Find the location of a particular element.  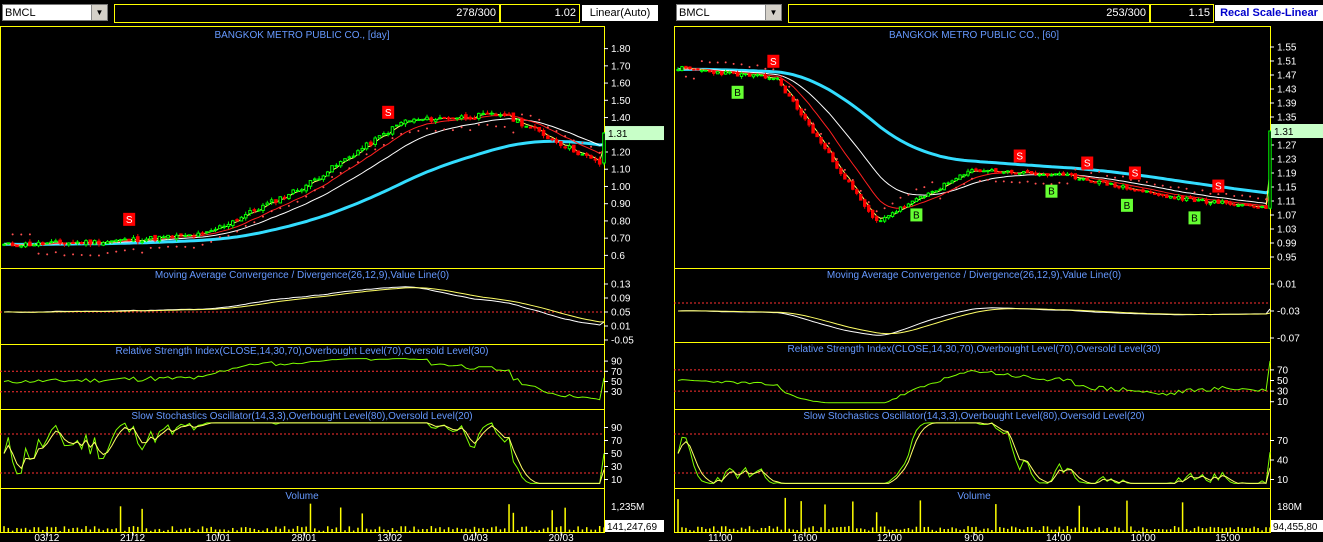

right-scale-button: Recal Scale-Linear is located at coordinates (1269, 13).